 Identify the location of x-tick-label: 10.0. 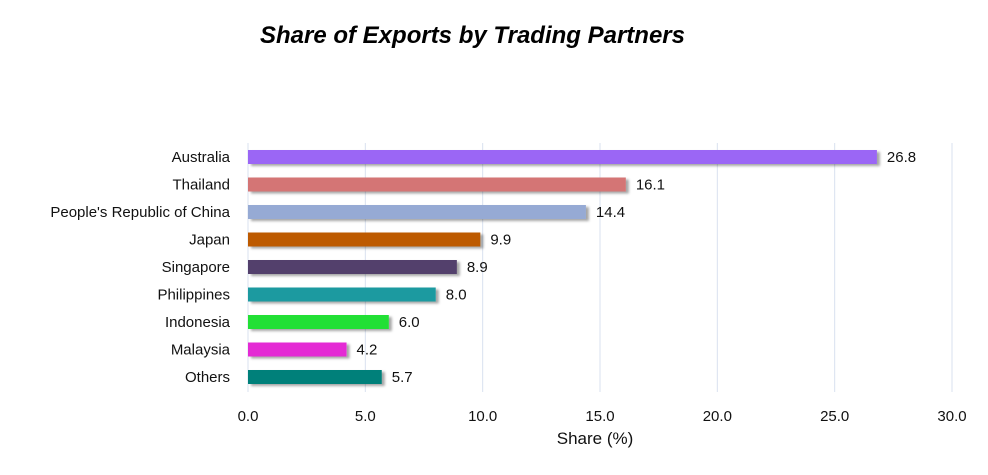
(482, 416).